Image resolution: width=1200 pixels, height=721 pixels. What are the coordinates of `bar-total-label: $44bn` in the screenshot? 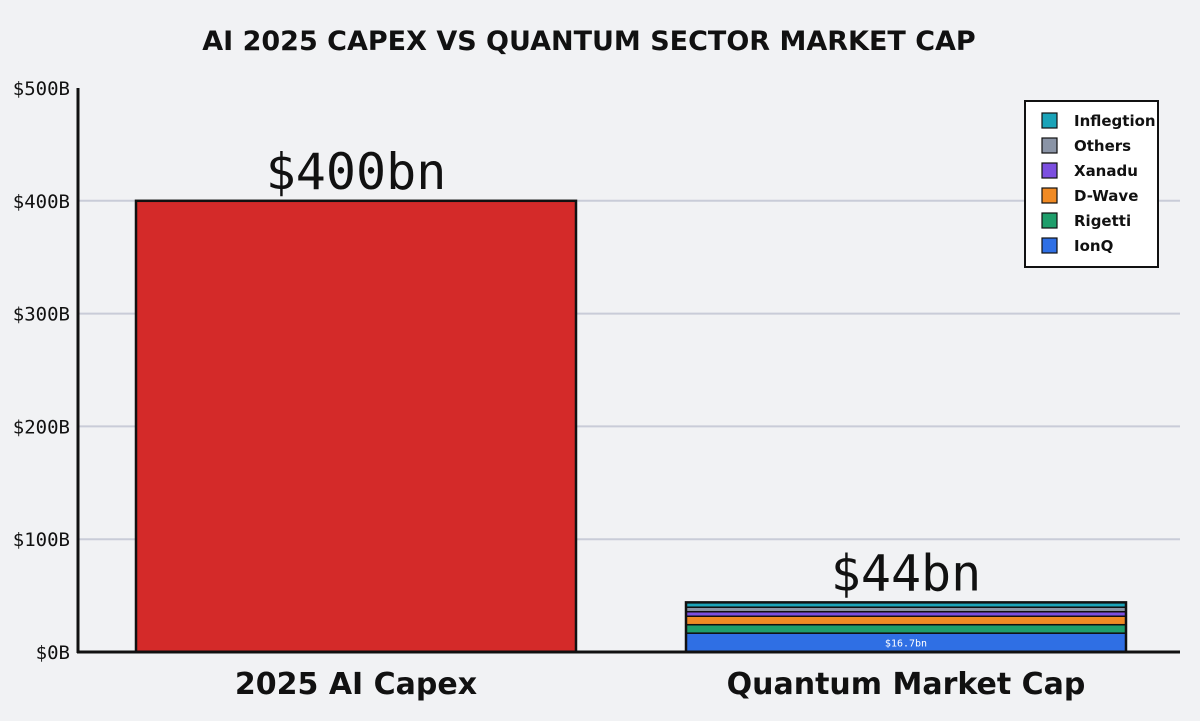 It's located at (906, 573).